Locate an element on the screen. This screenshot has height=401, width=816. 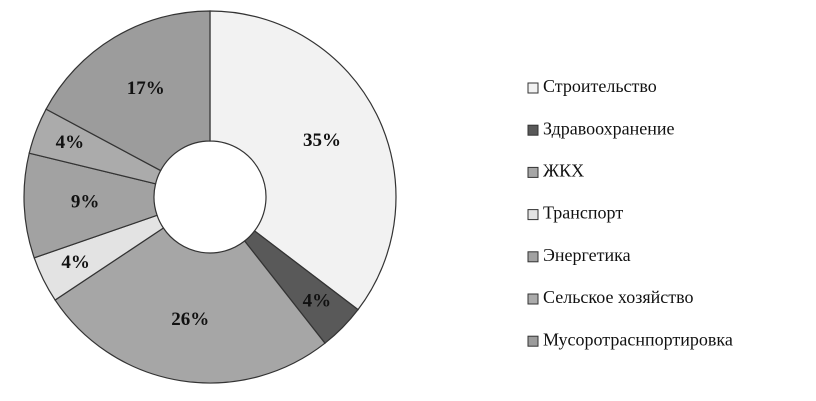
data-label: 35% is located at coordinates (322, 140).